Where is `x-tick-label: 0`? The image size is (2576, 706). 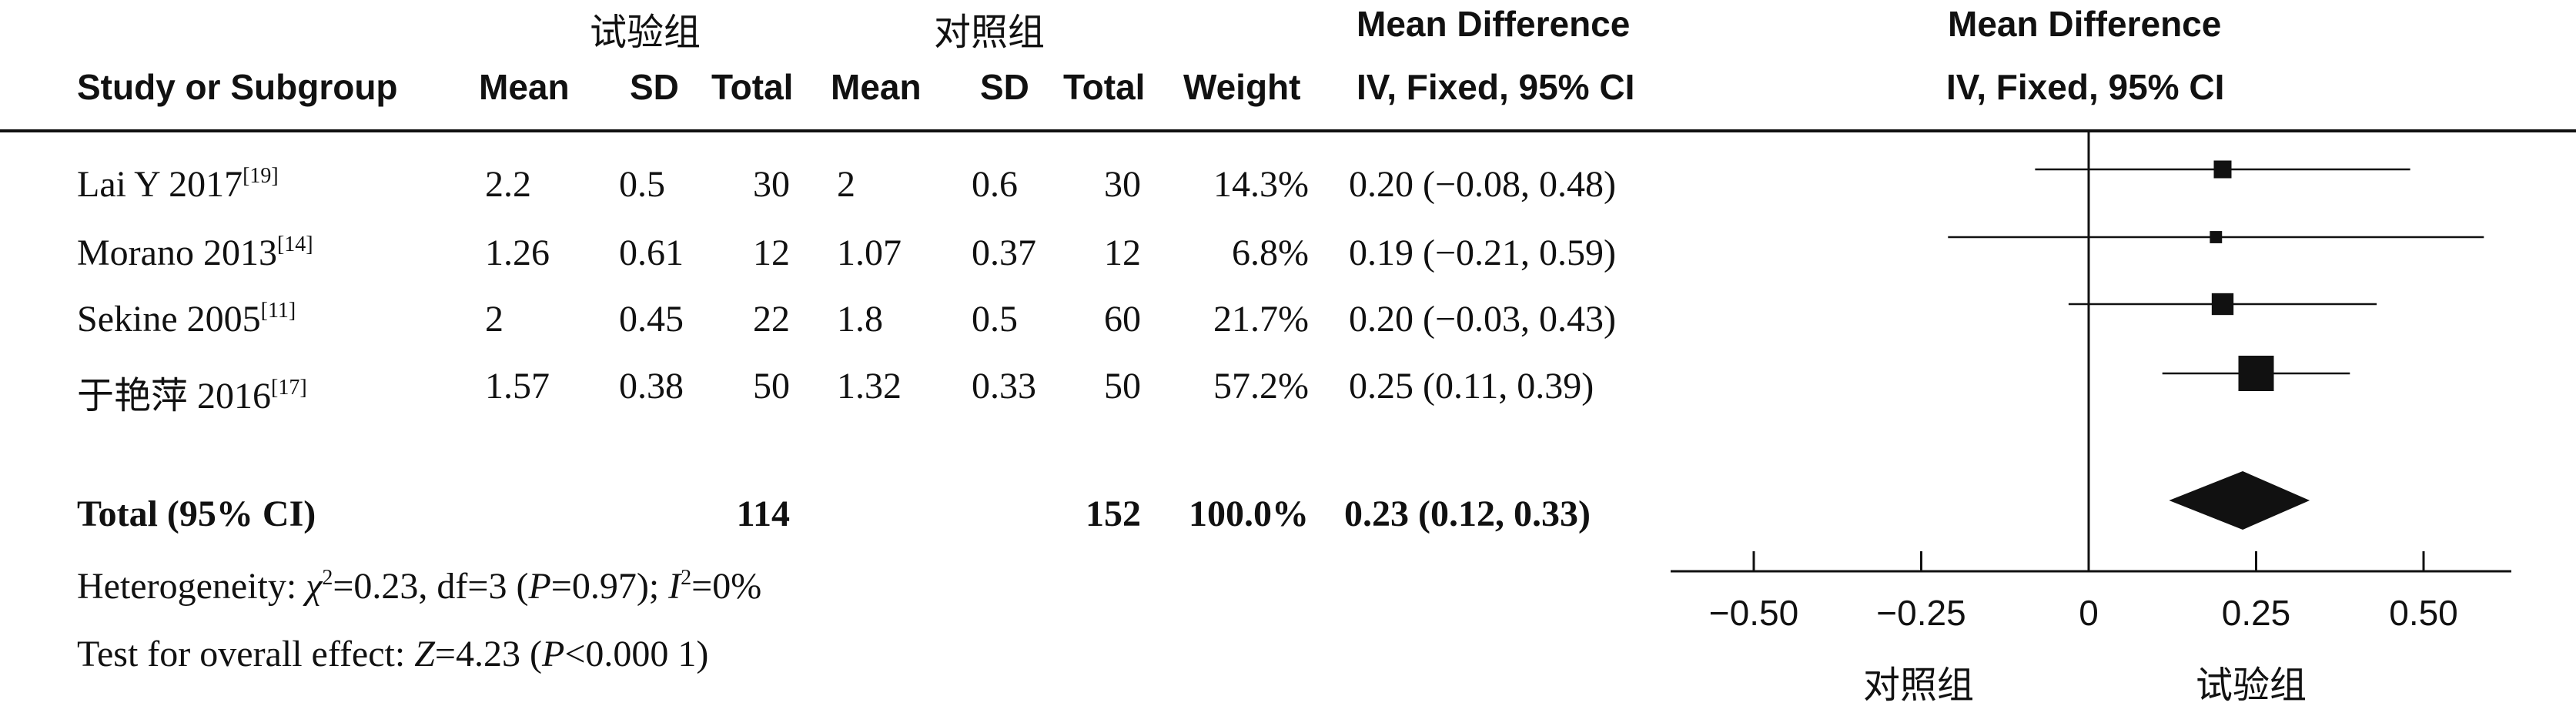
x-tick-label: 0 is located at coordinates (2089, 613).